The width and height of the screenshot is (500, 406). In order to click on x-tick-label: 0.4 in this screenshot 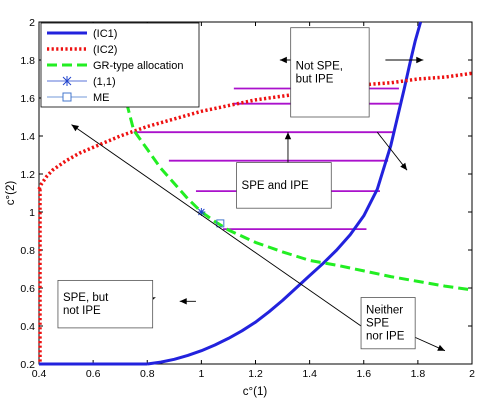, I will do `click(39, 374)`.